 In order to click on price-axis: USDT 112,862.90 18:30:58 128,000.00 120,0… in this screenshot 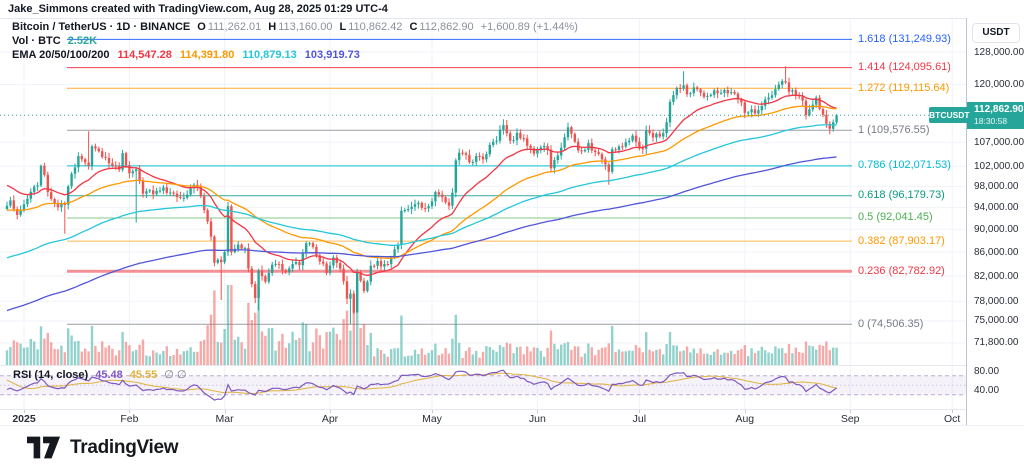, I will do `click(995, 221)`.